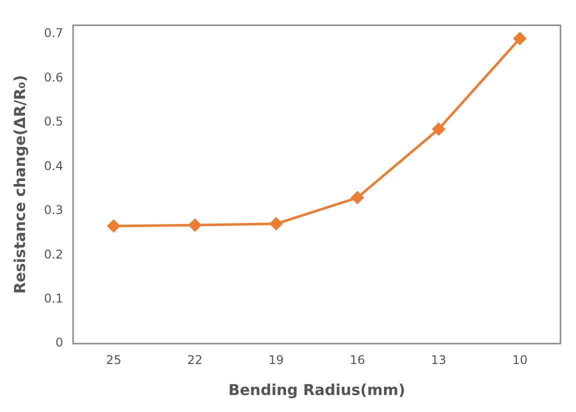 This screenshot has height=412, width=576. What do you see at coordinates (54, 254) in the screenshot?
I see `y-tick-label: 0.2` at bounding box center [54, 254].